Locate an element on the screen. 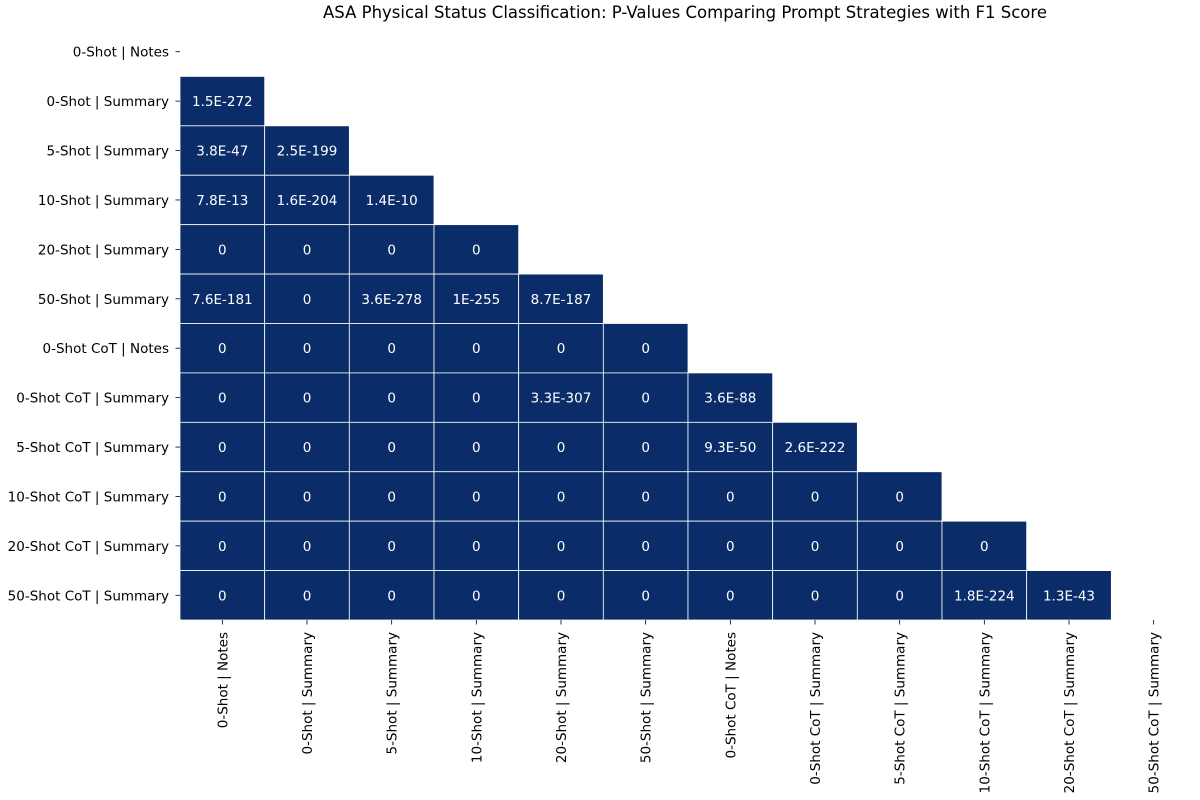 This screenshot has width=1200, height=800. cell-value-label: 7.6E-181 is located at coordinates (222, 300).